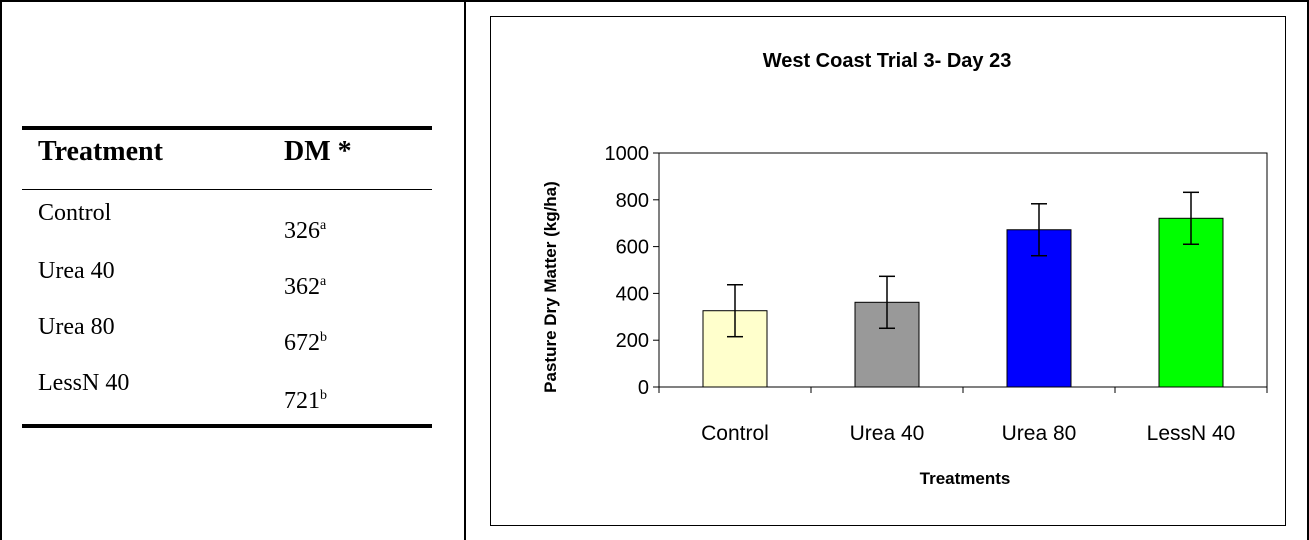  I want to click on x-axis-label: Treatments, so click(965, 478).